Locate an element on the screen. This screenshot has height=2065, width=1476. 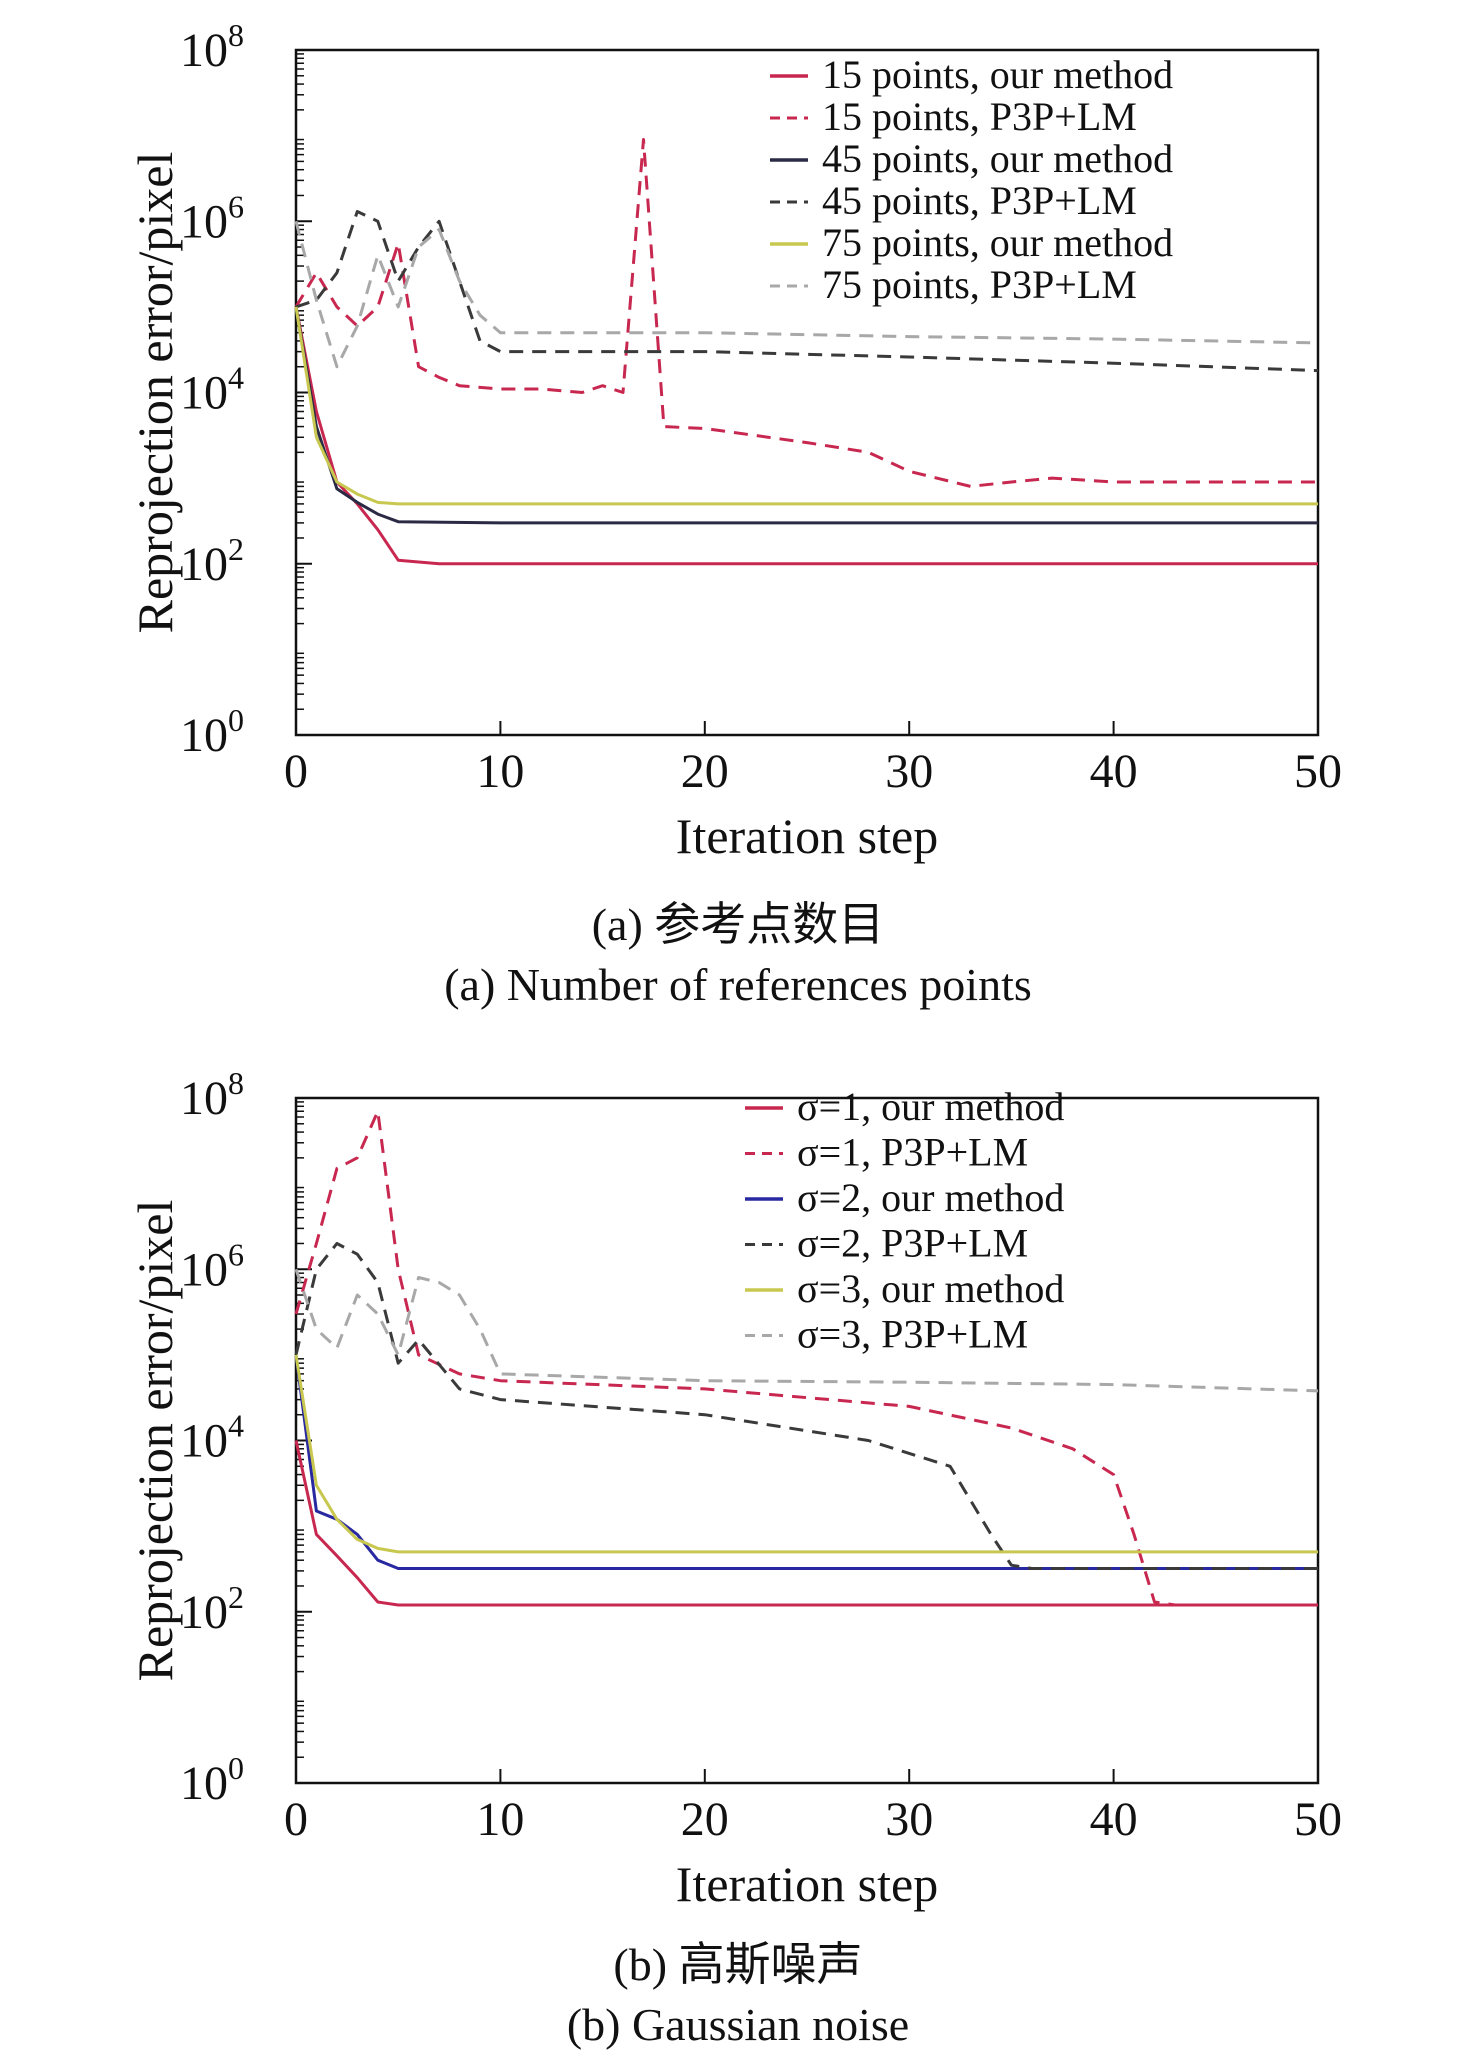
chart-b-y-axis-label: Reprojection error/pixel is located at coordinates (155, 1441).